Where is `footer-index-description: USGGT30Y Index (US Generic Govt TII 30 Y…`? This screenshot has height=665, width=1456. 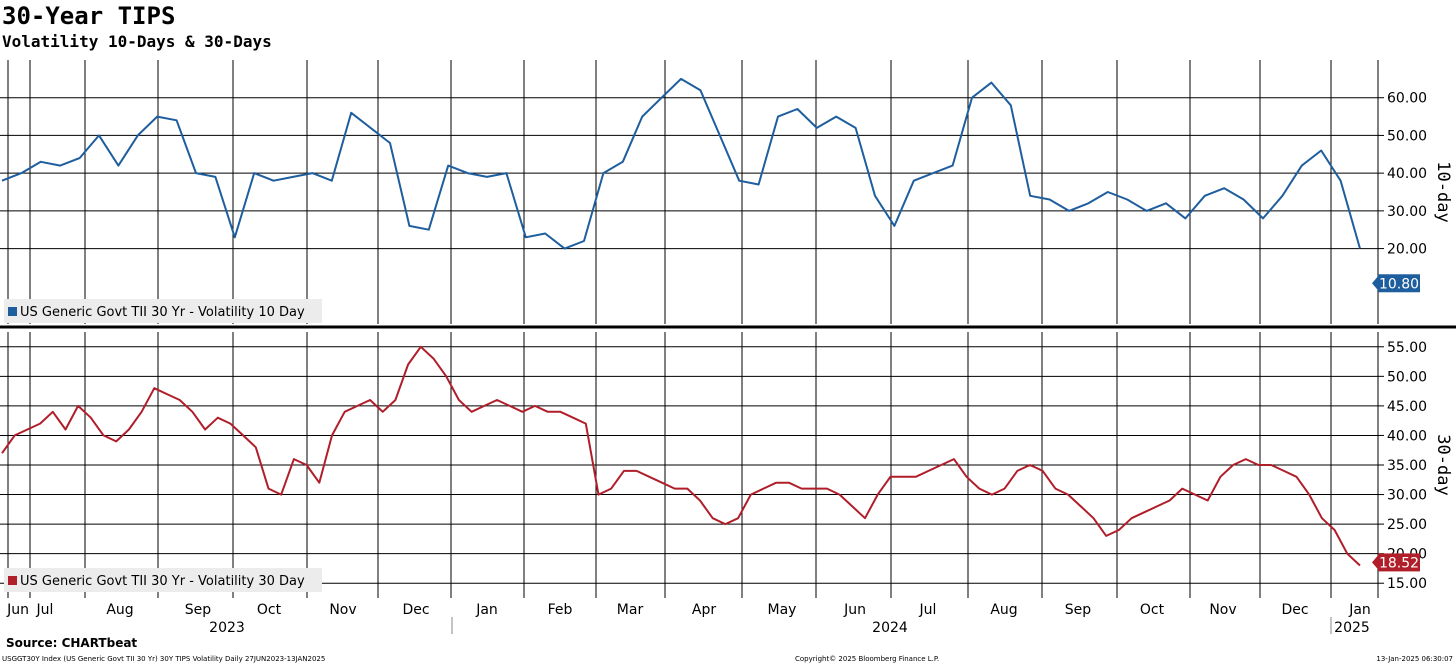
footer-index-description: USGGT30Y Index (US Generic Govt TII 30 Y… is located at coordinates (164, 659).